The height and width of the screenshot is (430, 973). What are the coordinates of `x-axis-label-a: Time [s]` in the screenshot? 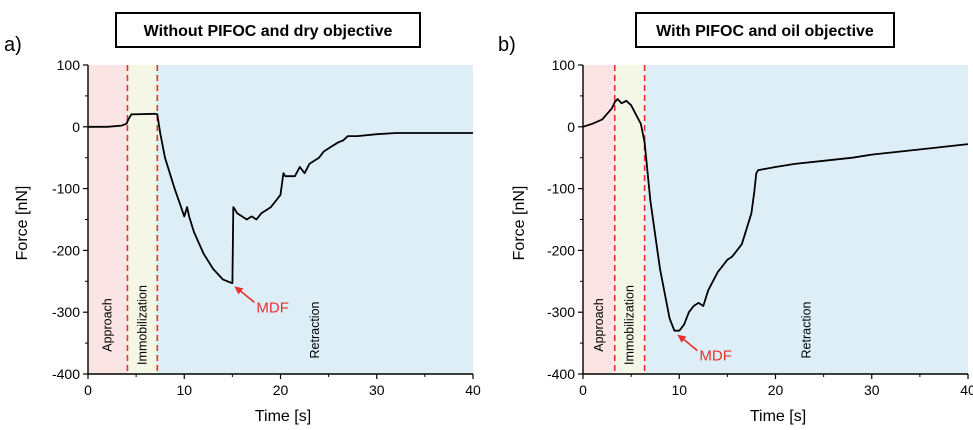 It's located at (283, 416).